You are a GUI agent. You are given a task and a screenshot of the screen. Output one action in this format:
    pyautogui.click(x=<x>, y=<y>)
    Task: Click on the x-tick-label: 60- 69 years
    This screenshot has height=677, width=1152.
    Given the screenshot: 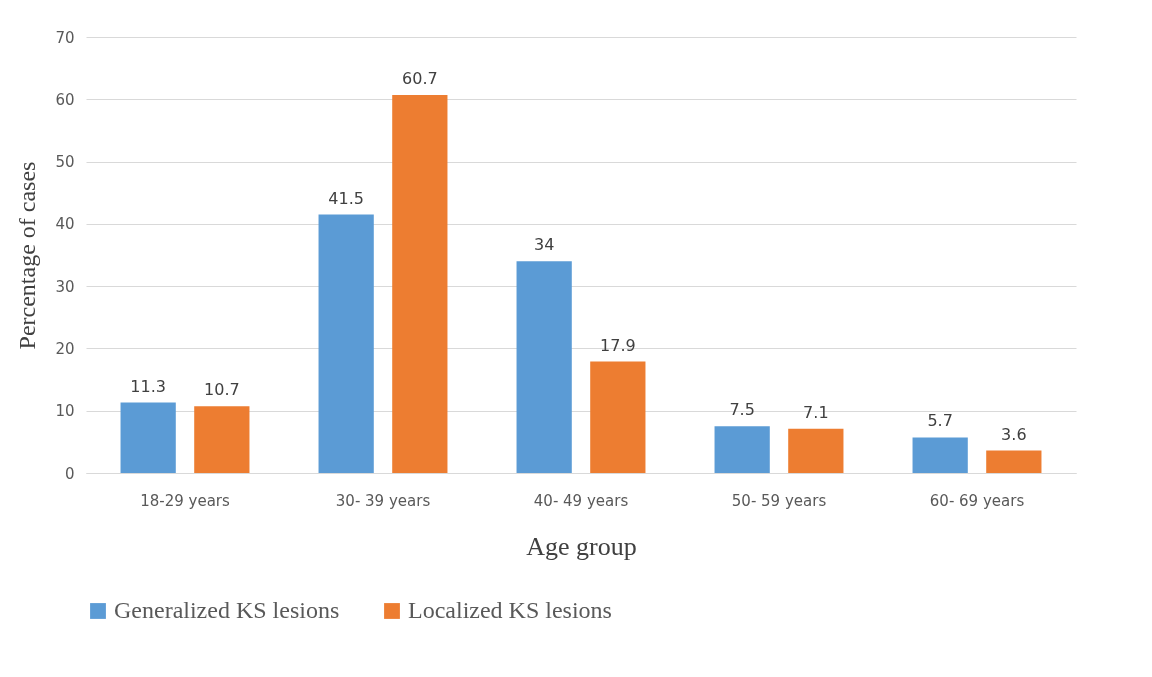 What is the action you would take?
    pyautogui.click(x=977, y=500)
    